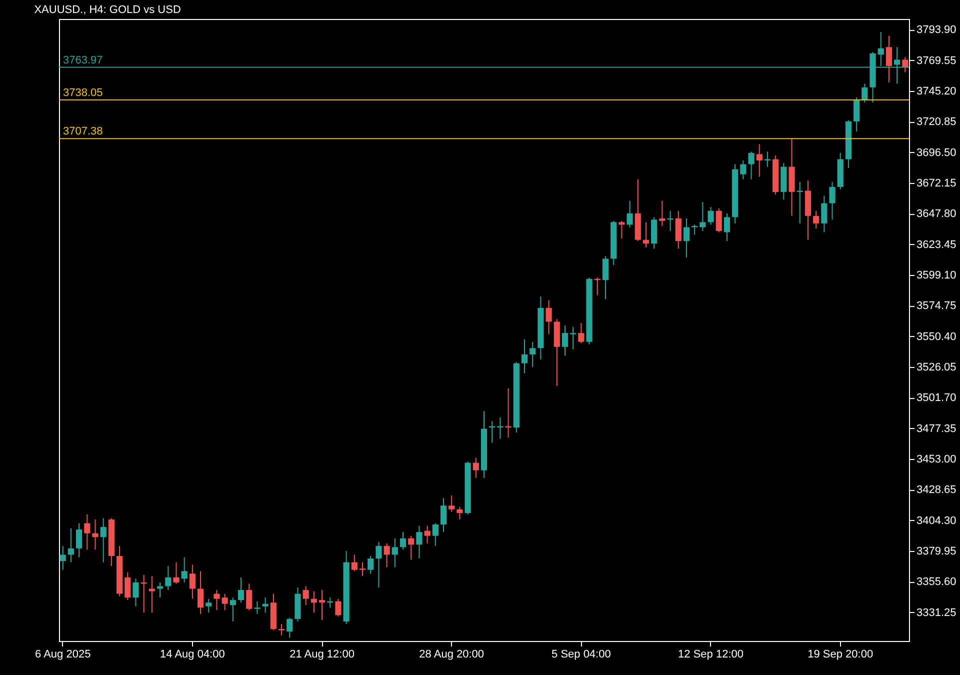 The image size is (960, 675). What do you see at coordinates (936, 244) in the screenshot?
I see `y-tick-label: 3623.45` at bounding box center [936, 244].